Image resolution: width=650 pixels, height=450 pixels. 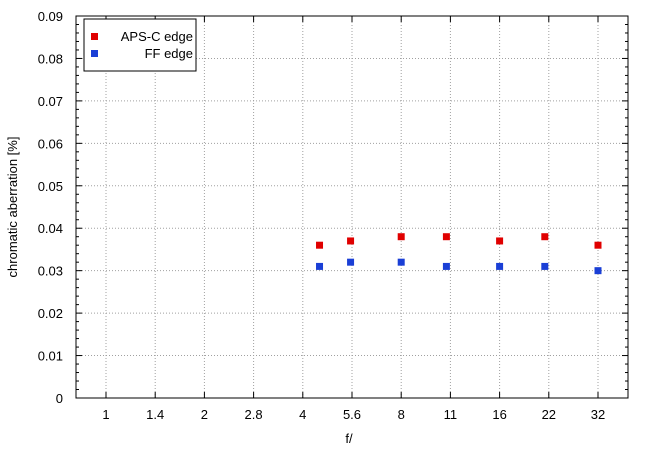 I want to click on y-tick-label: 0.04, so click(x=50, y=228).